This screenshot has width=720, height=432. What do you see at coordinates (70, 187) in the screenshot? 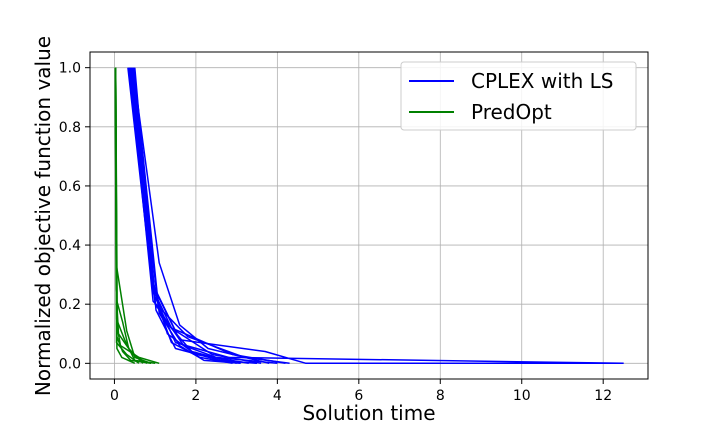
I see `y-tick-label: 0.6` at bounding box center [70, 187].